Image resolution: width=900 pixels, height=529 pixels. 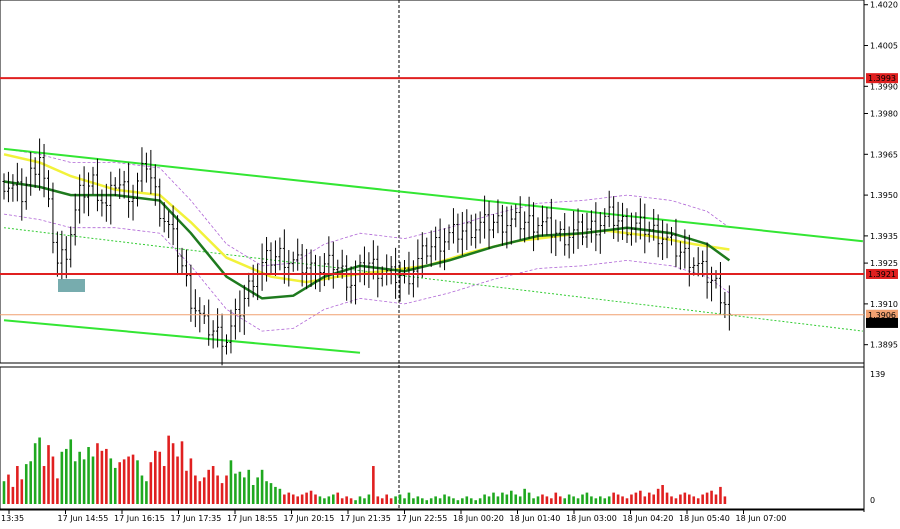 What do you see at coordinates (882, 273) in the screenshot?
I see `support-level-label-bg` at bounding box center [882, 273].